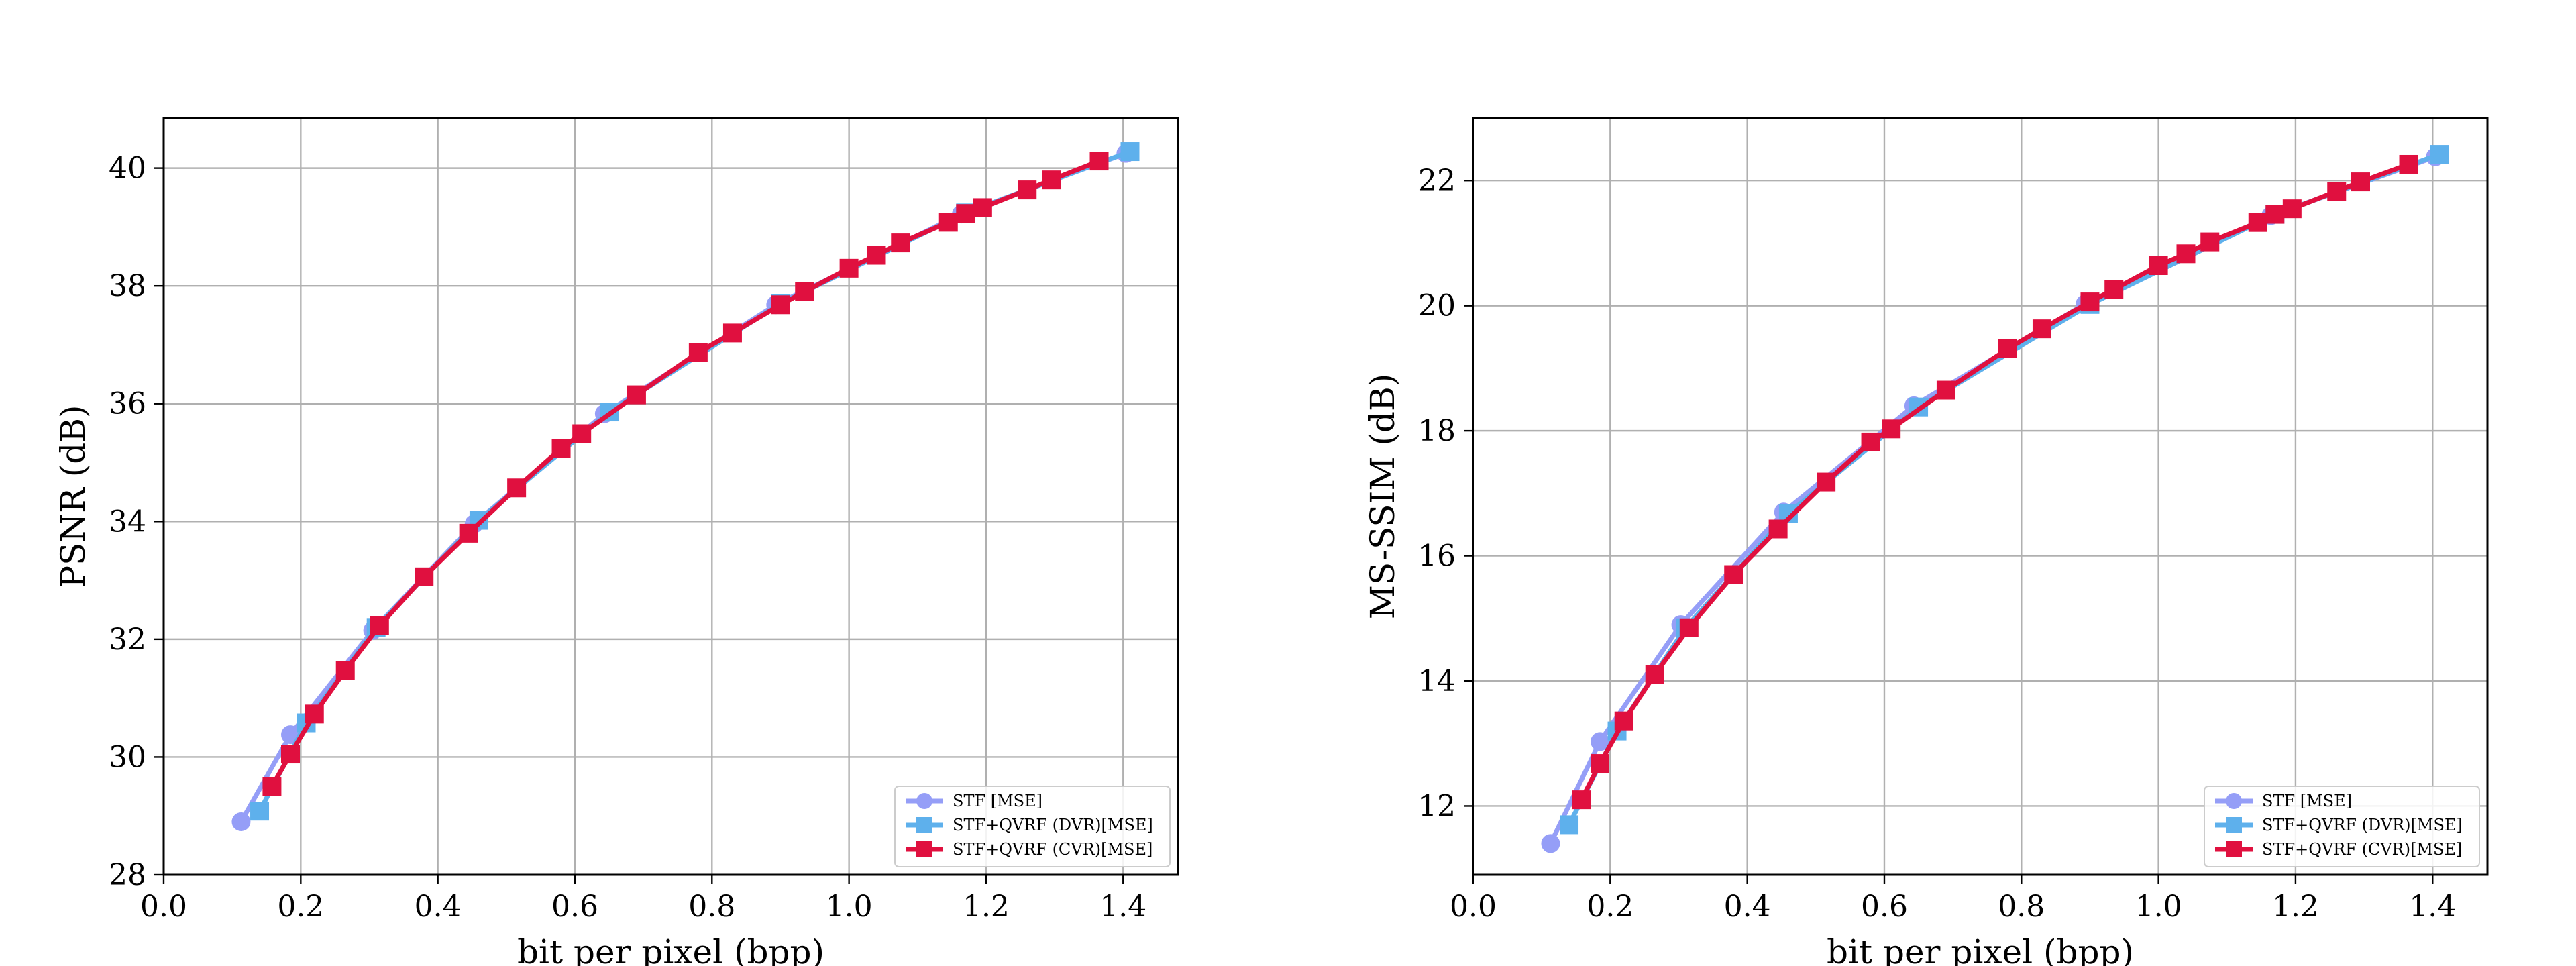  I want to click on y-tick-label: 32, so click(127, 640).